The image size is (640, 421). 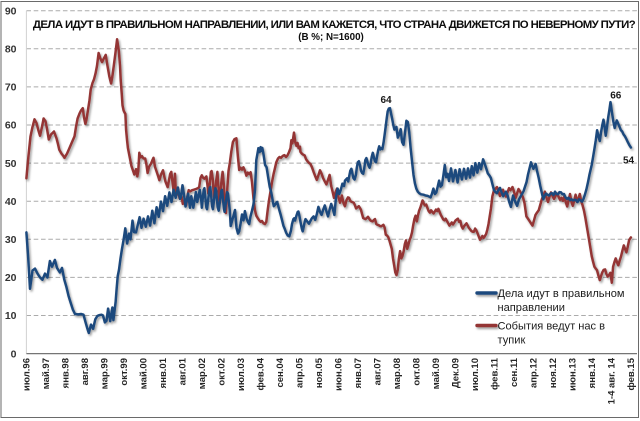 What do you see at coordinates (475, 374) in the screenshot?
I see `svg-text: июл.10` at bounding box center [475, 374].